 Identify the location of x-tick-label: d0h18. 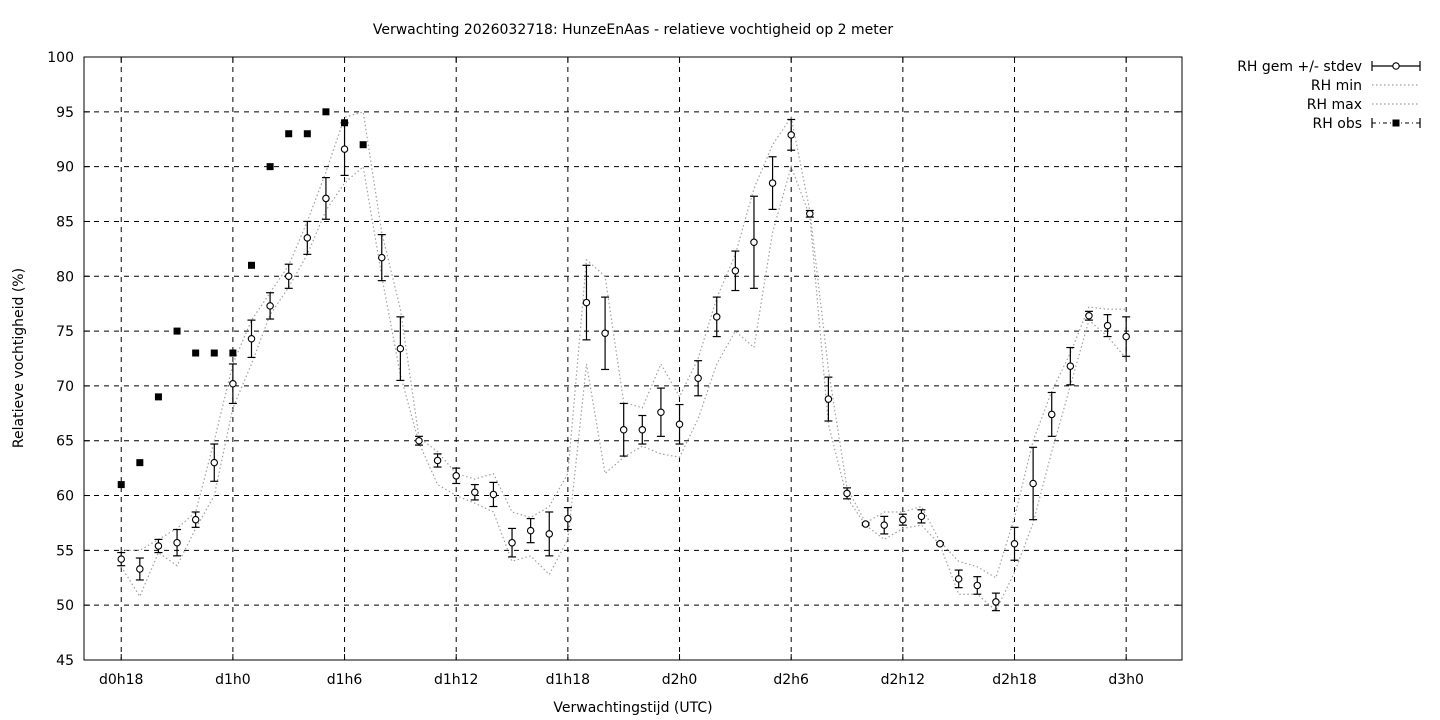
(121, 680).